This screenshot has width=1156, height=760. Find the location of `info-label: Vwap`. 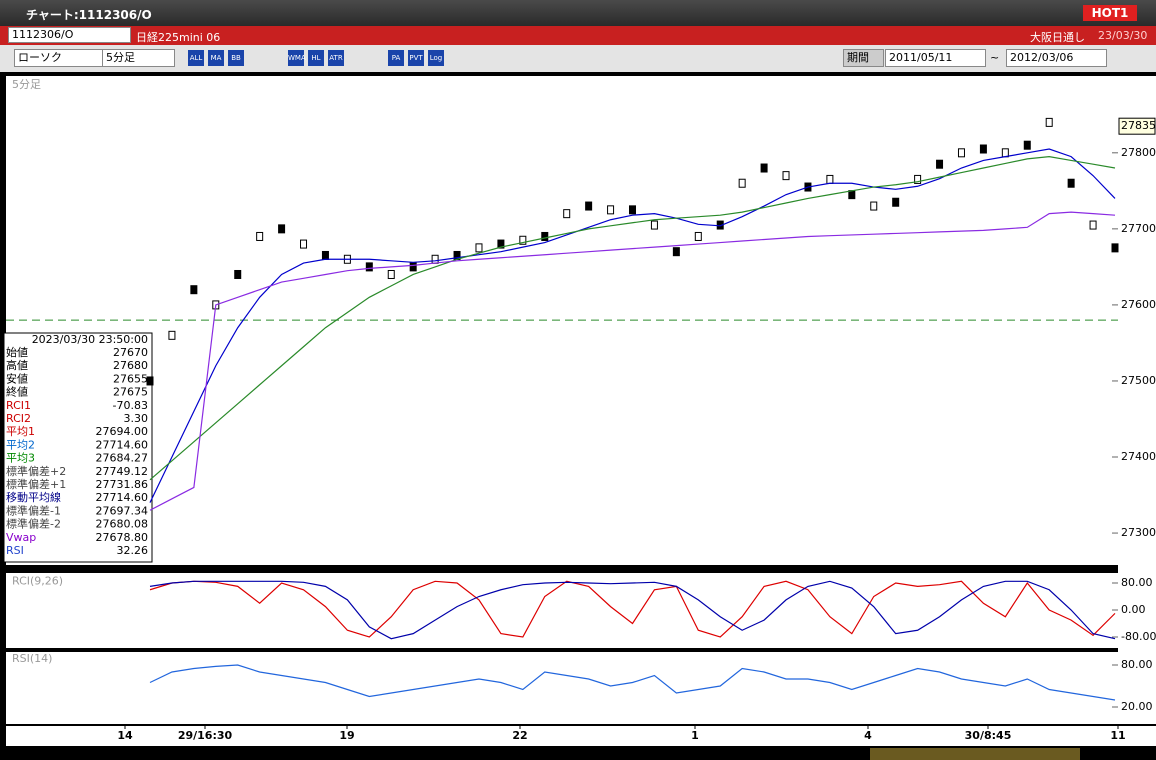

info-label: Vwap is located at coordinates (21, 537).